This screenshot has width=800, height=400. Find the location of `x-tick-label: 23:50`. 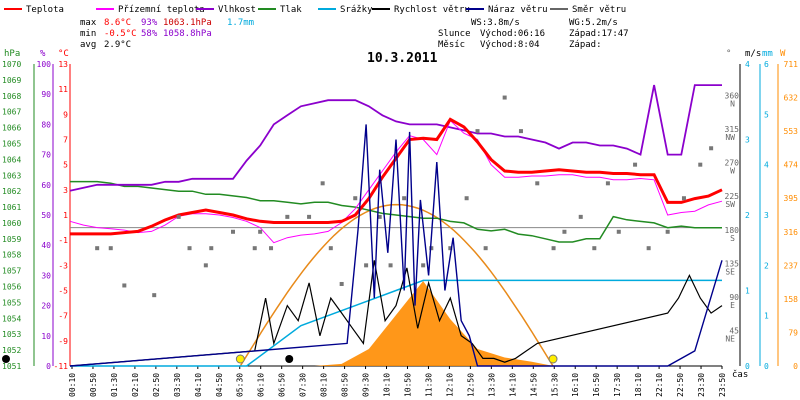

x-tick-label: 23:50 is located at coordinates (722, 385).